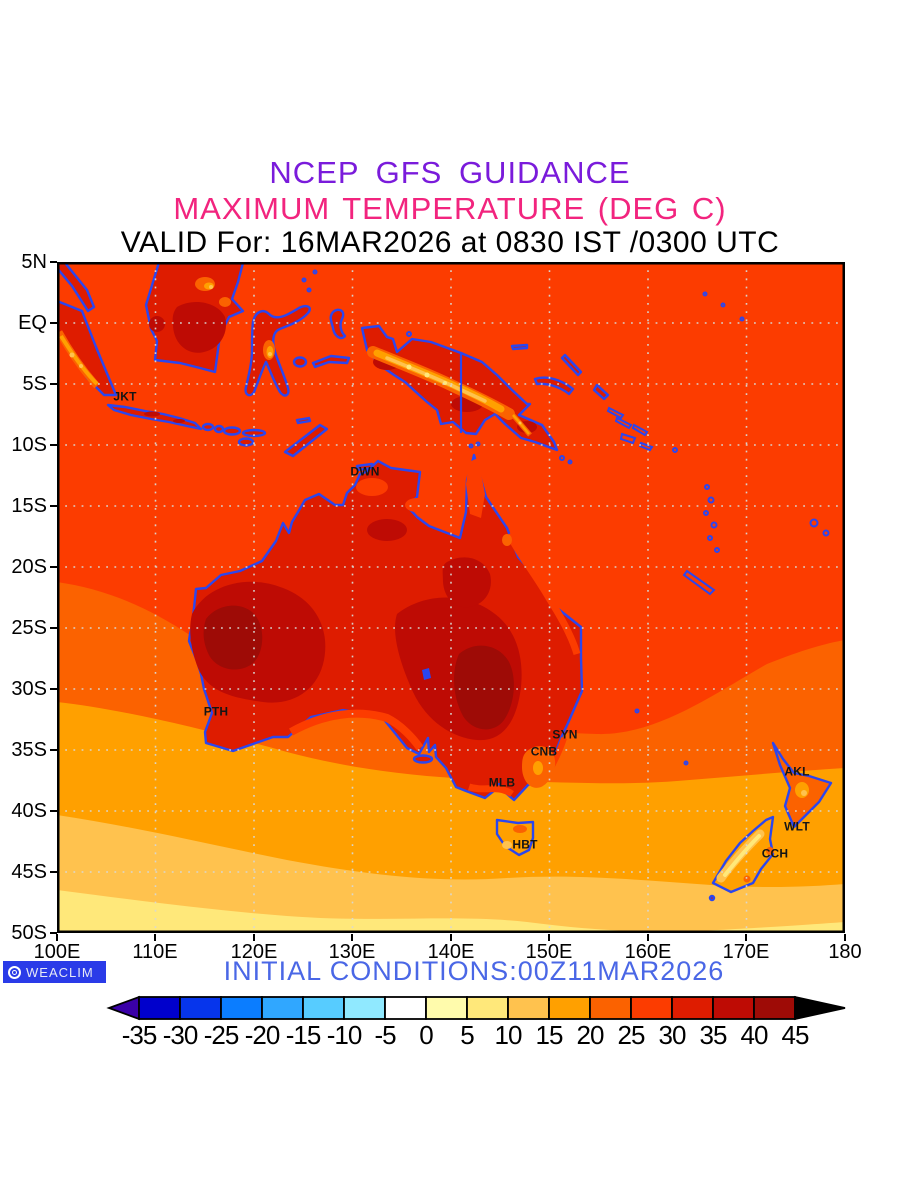 The height and width of the screenshot is (1200, 900). Describe the element at coordinates (672, 1035) in the screenshot. I see `colorbar-tick-label: 30` at that location.